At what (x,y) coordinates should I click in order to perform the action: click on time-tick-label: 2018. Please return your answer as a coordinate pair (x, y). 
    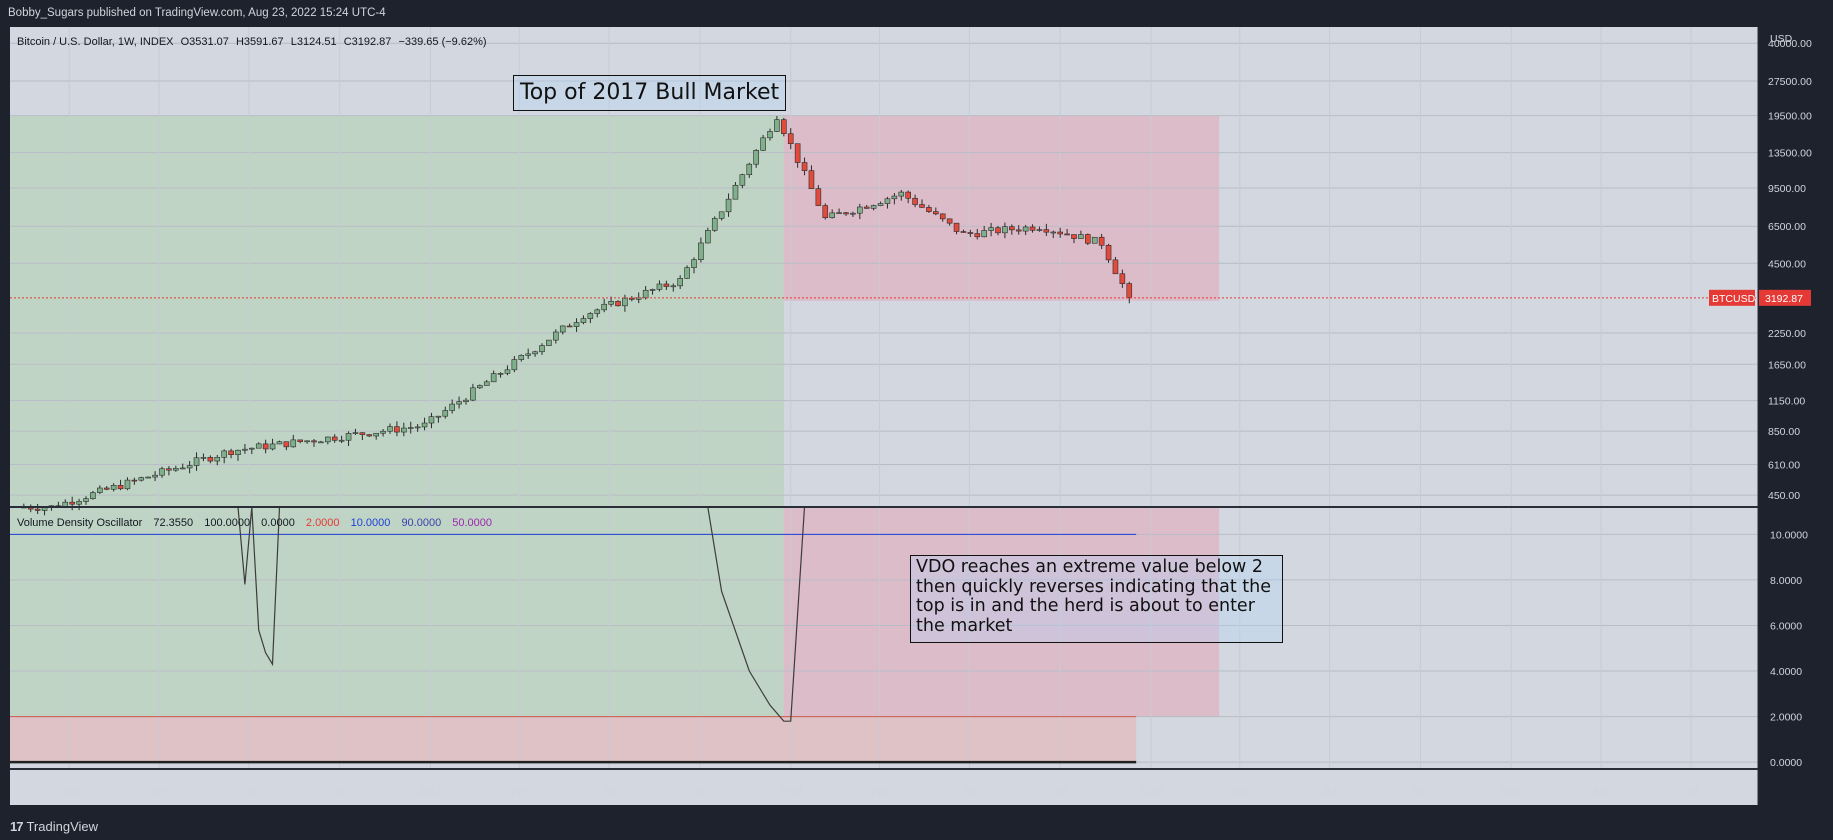
    Looking at the image, I should click on (791, 791).